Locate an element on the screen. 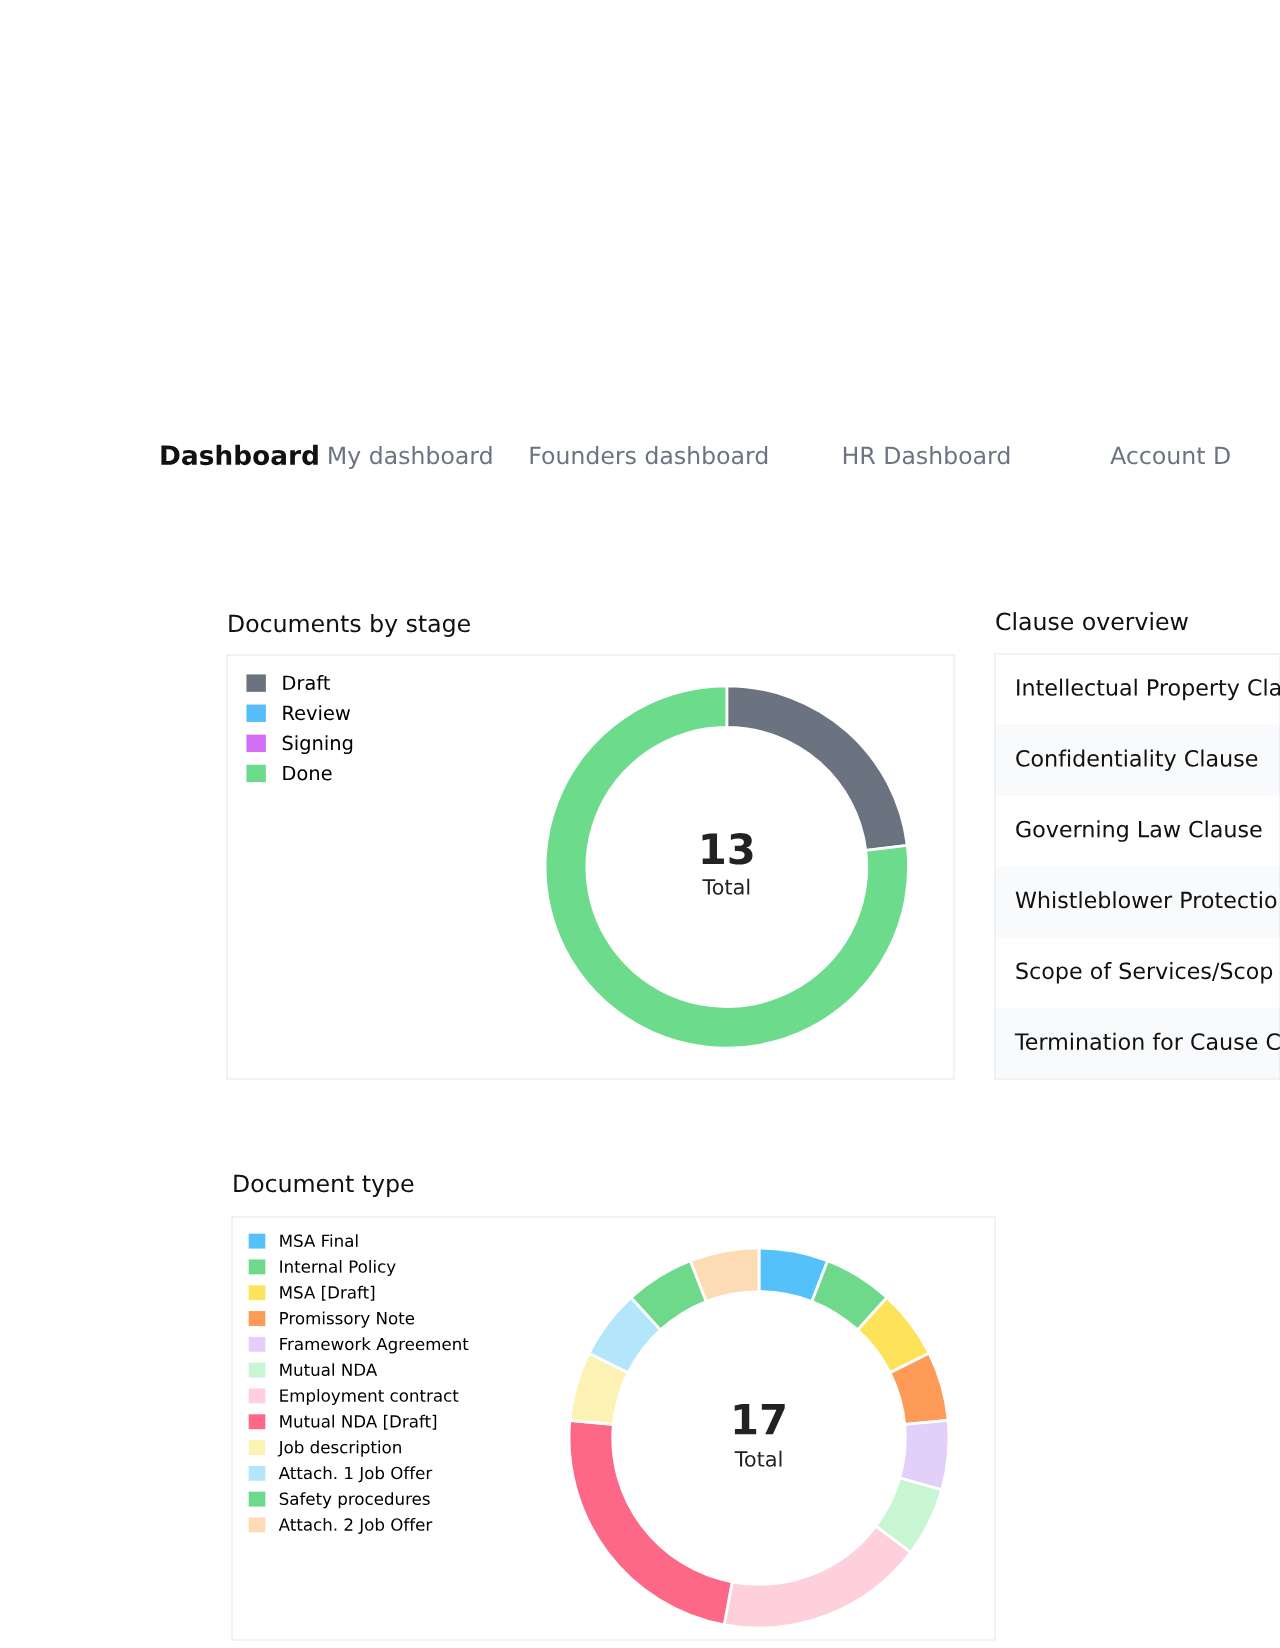 The image size is (1280, 1648). legend-label: Attach. 1 Job Offer is located at coordinates (355, 1474).